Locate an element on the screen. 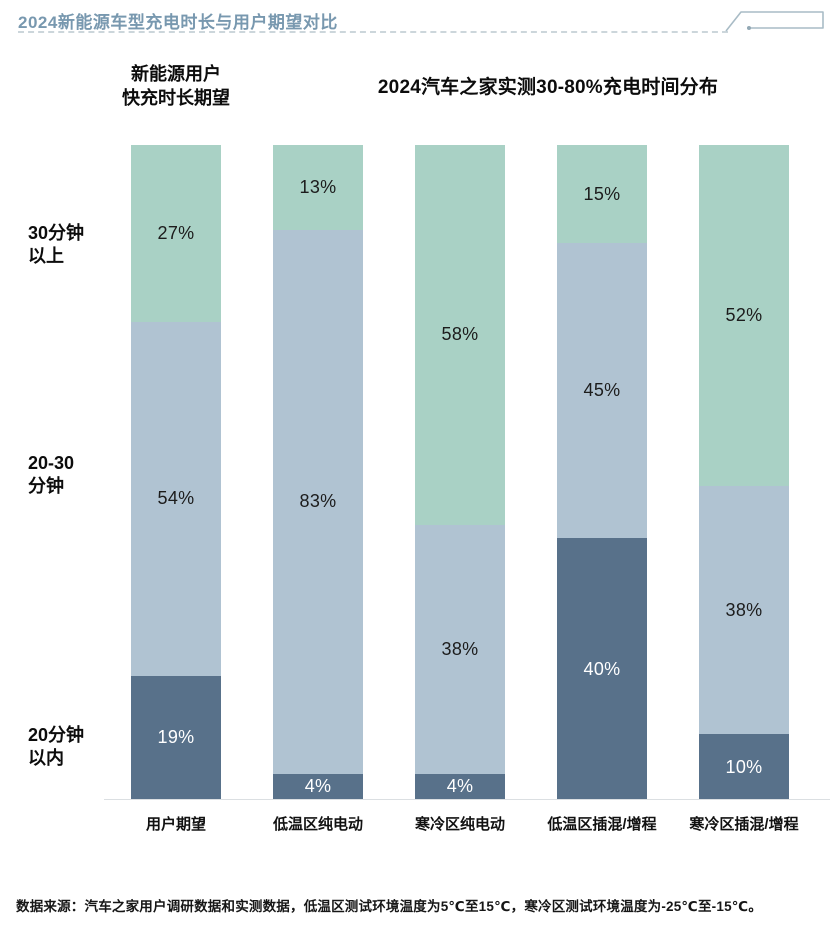 Image resolution: width=832 pixels, height=928 pixels. car-outline-icon is located at coordinates (774, 21).